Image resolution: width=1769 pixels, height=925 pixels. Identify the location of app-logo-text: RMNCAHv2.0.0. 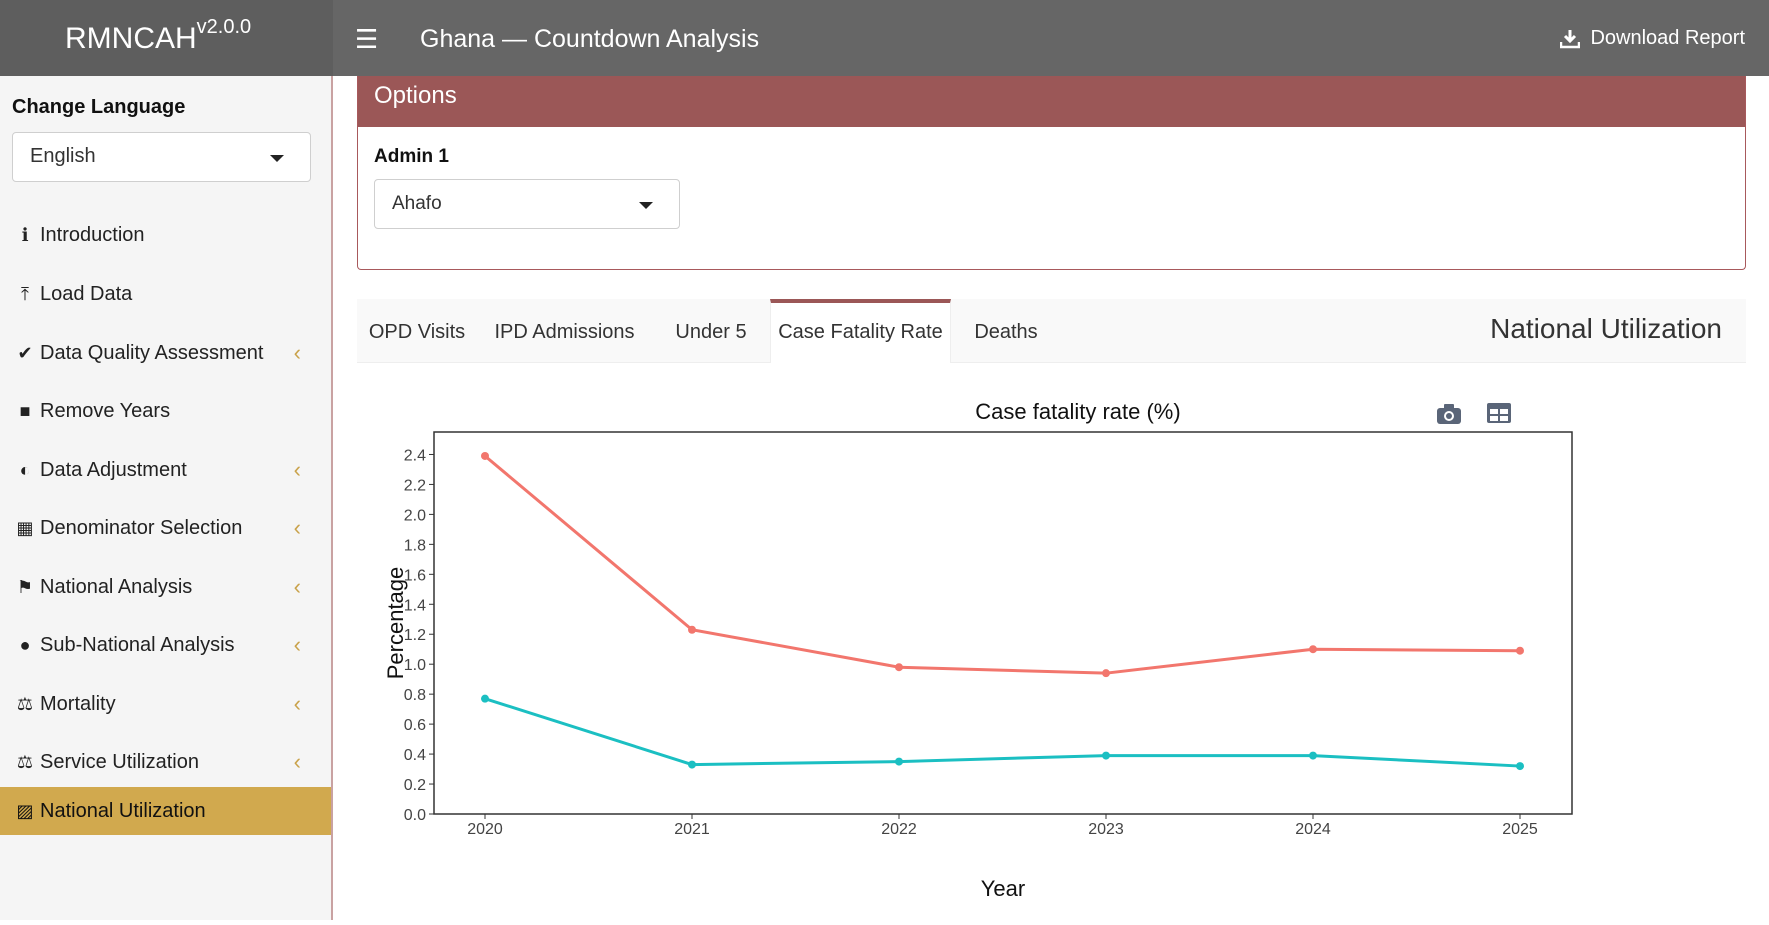
(158, 36).